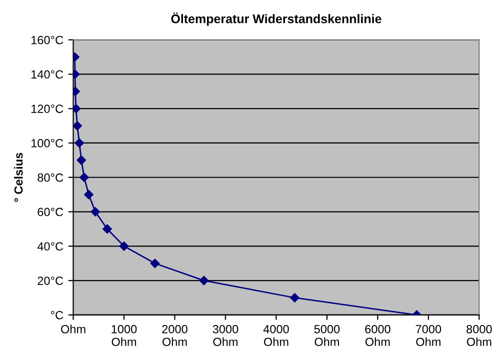 Image resolution: width=495 pixels, height=362 pixels. I want to click on y-tick-label: 20°C, so click(51, 280).